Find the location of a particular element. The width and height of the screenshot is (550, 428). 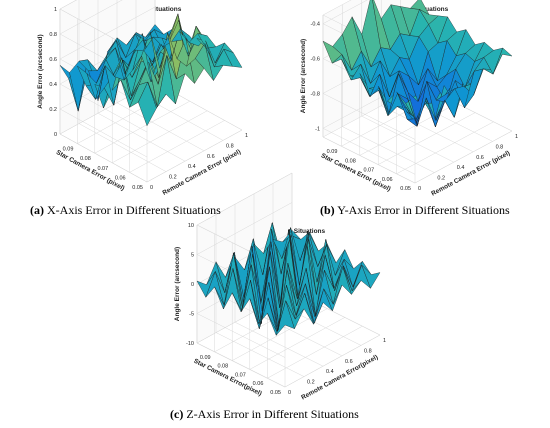

caption-a: (a) X-Axis Error in Different Situations is located at coordinates (125, 210).